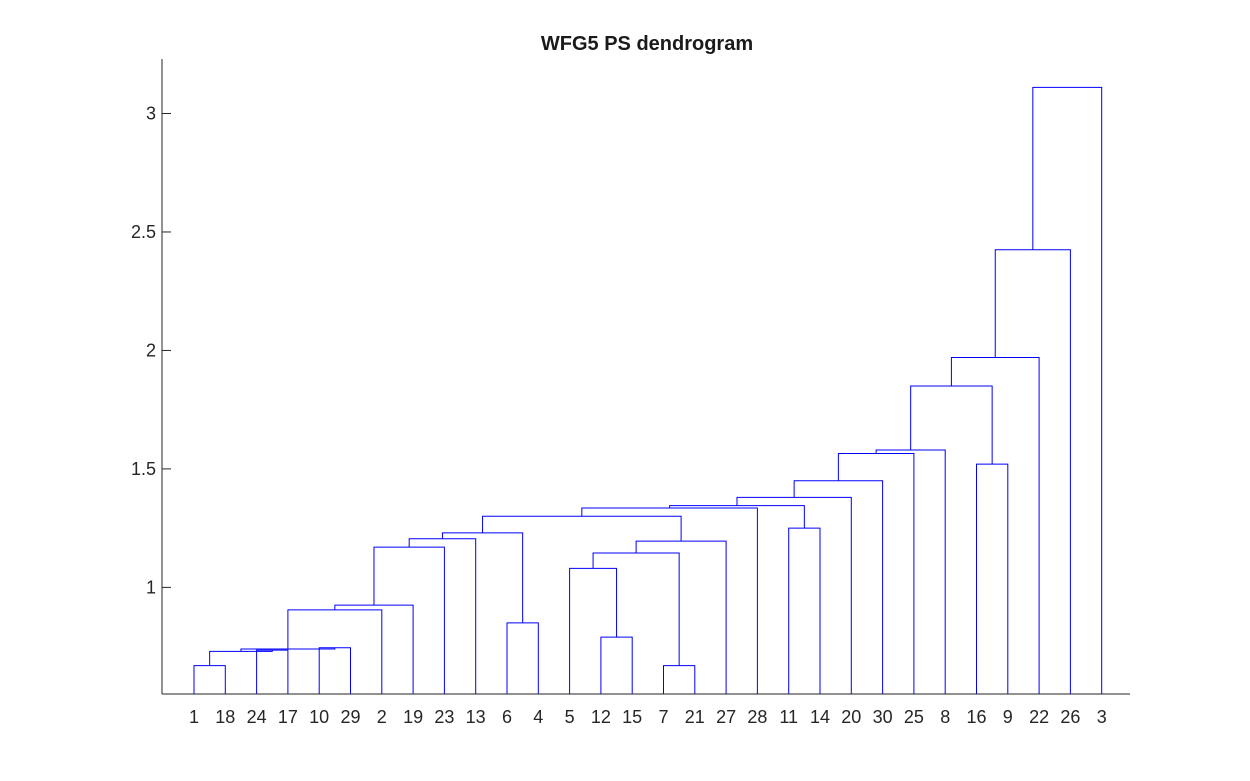  Describe the element at coordinates (257, 717) in the screenshot. I see `x-tick-label: 24` at that location.